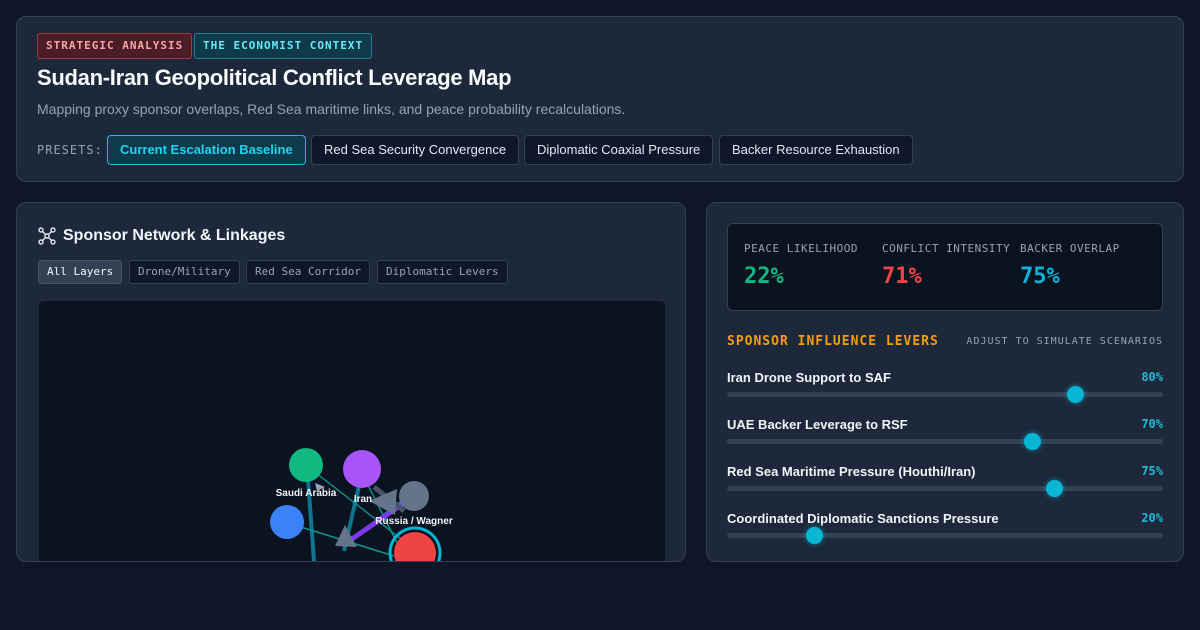 This screenshot has height=630, width=1200. What do you see at coordinates (414, 521) in the screenshot?
I see `node-label-russia-wagner: Russia / Wagner` at bounding box center [414, 521].